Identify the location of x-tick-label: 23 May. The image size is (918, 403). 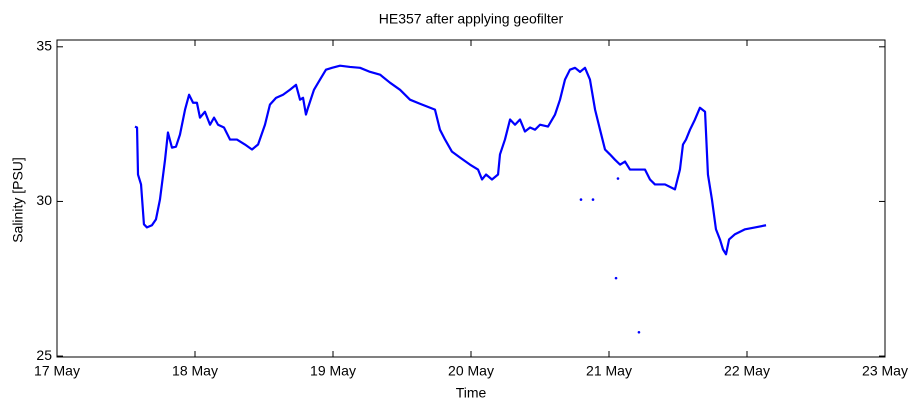
(885, 371).